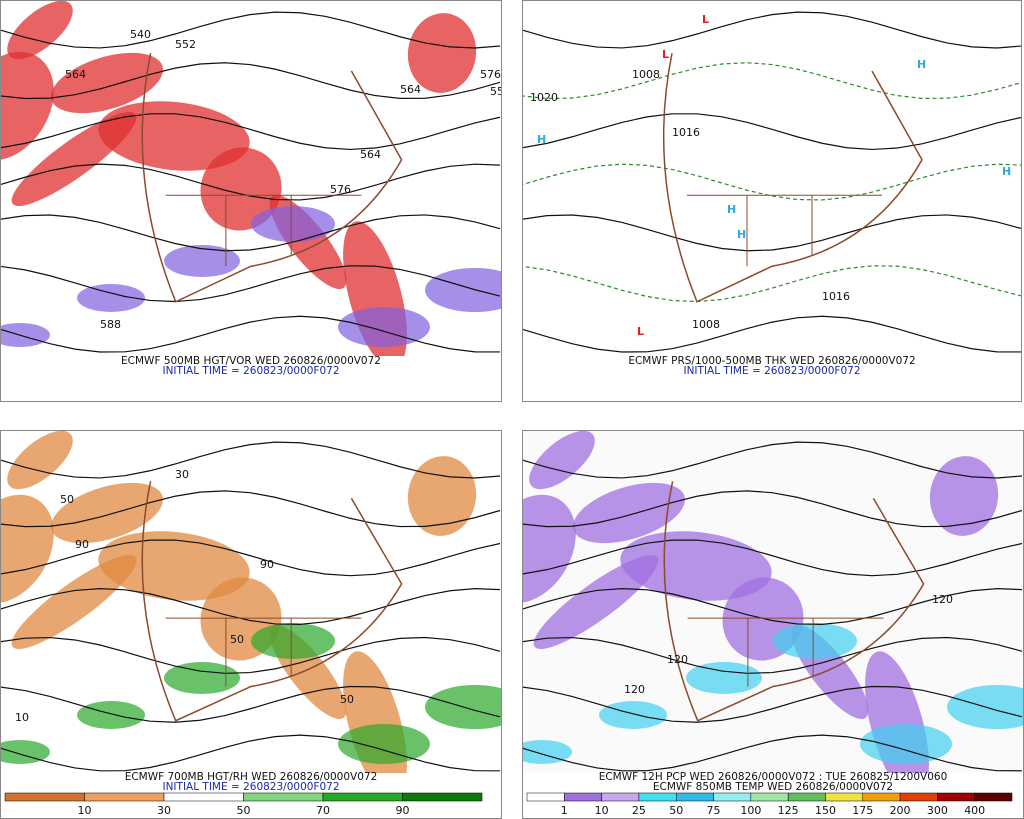 This screenshot has height=819, width=1024. Describe the element at coordinates (788, 810) in the screenshot. I see `colorbar-label: 125` at that location.